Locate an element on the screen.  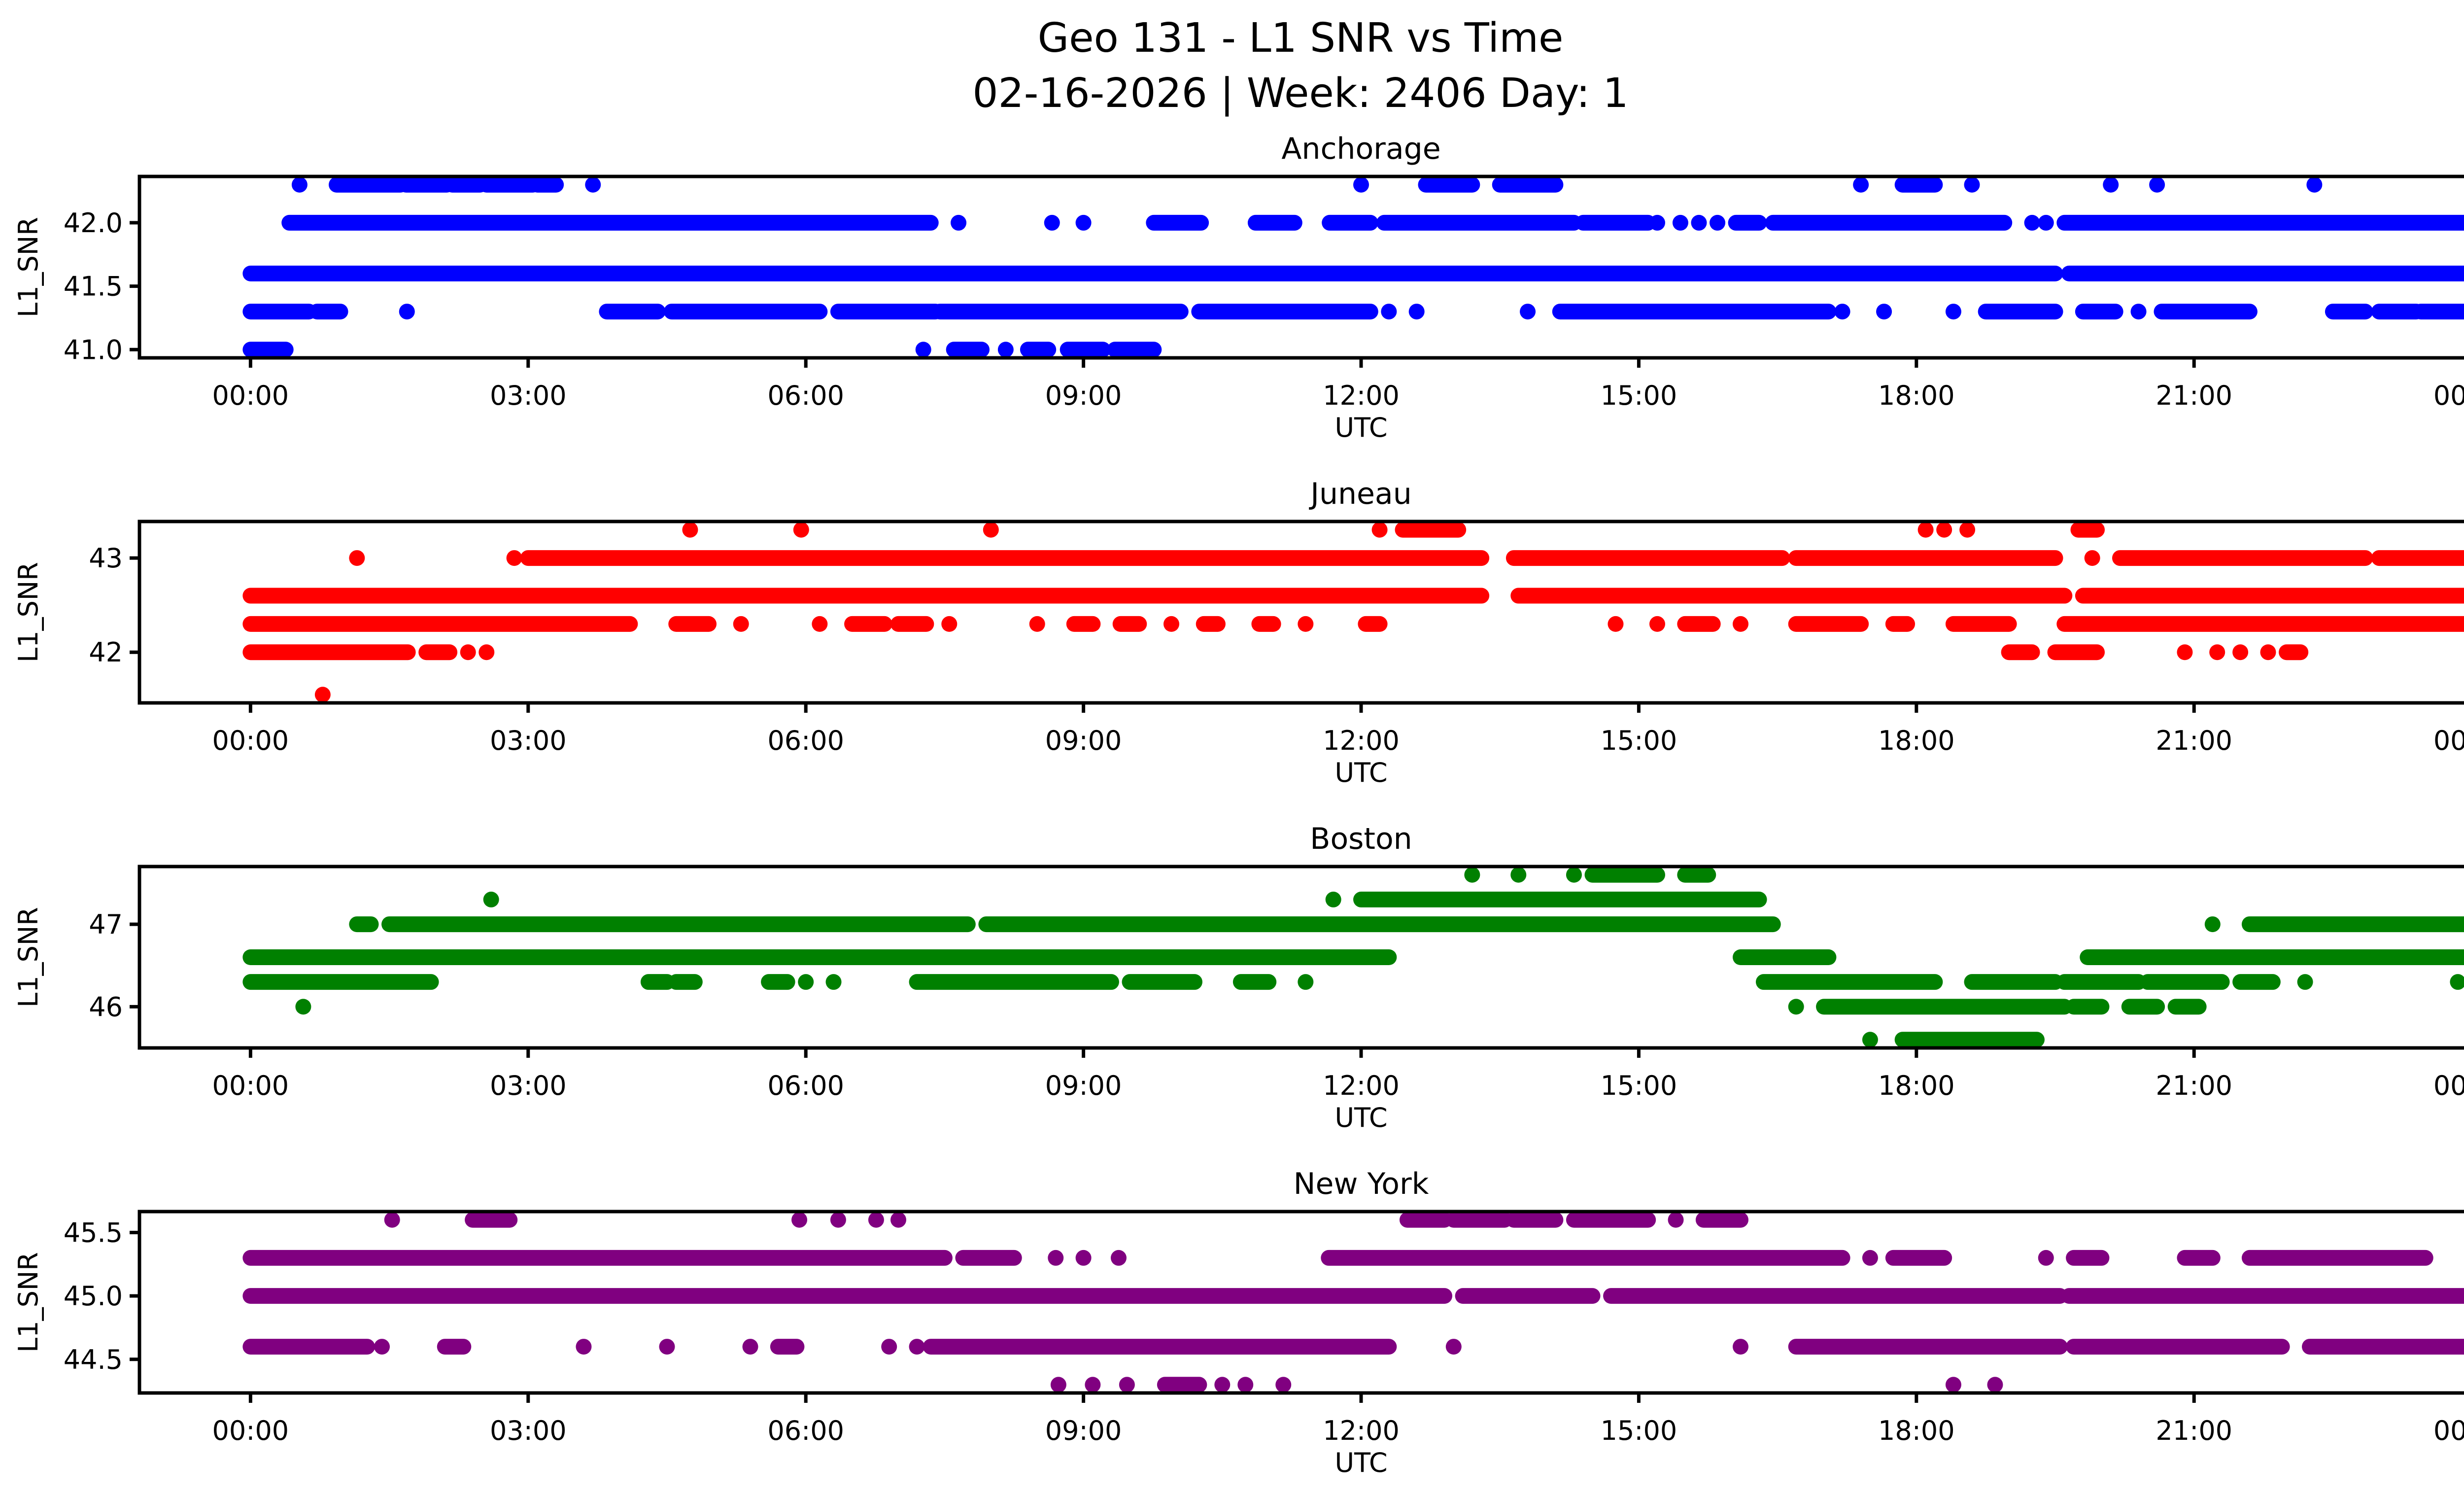
x-axis-label-boston: UTC is located at coordinates (1361, 1117).